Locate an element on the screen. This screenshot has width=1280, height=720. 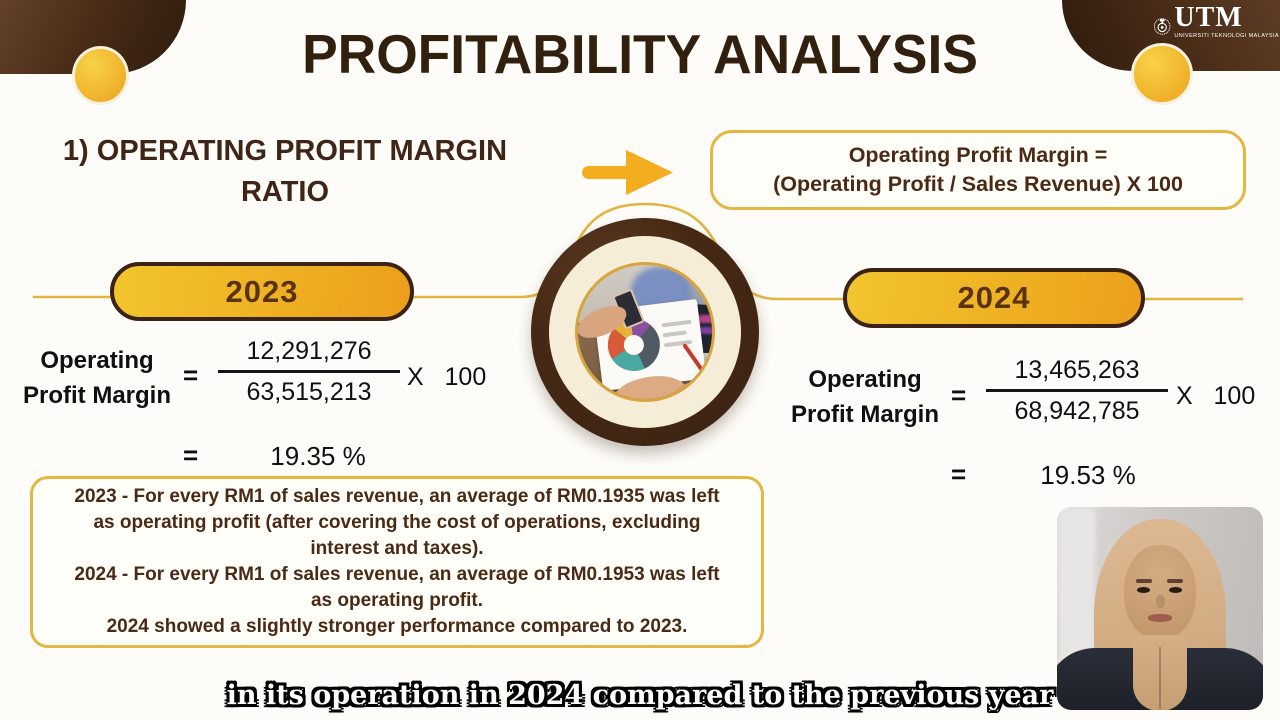
presenter-webcam is located at coordinates (1160, 608).